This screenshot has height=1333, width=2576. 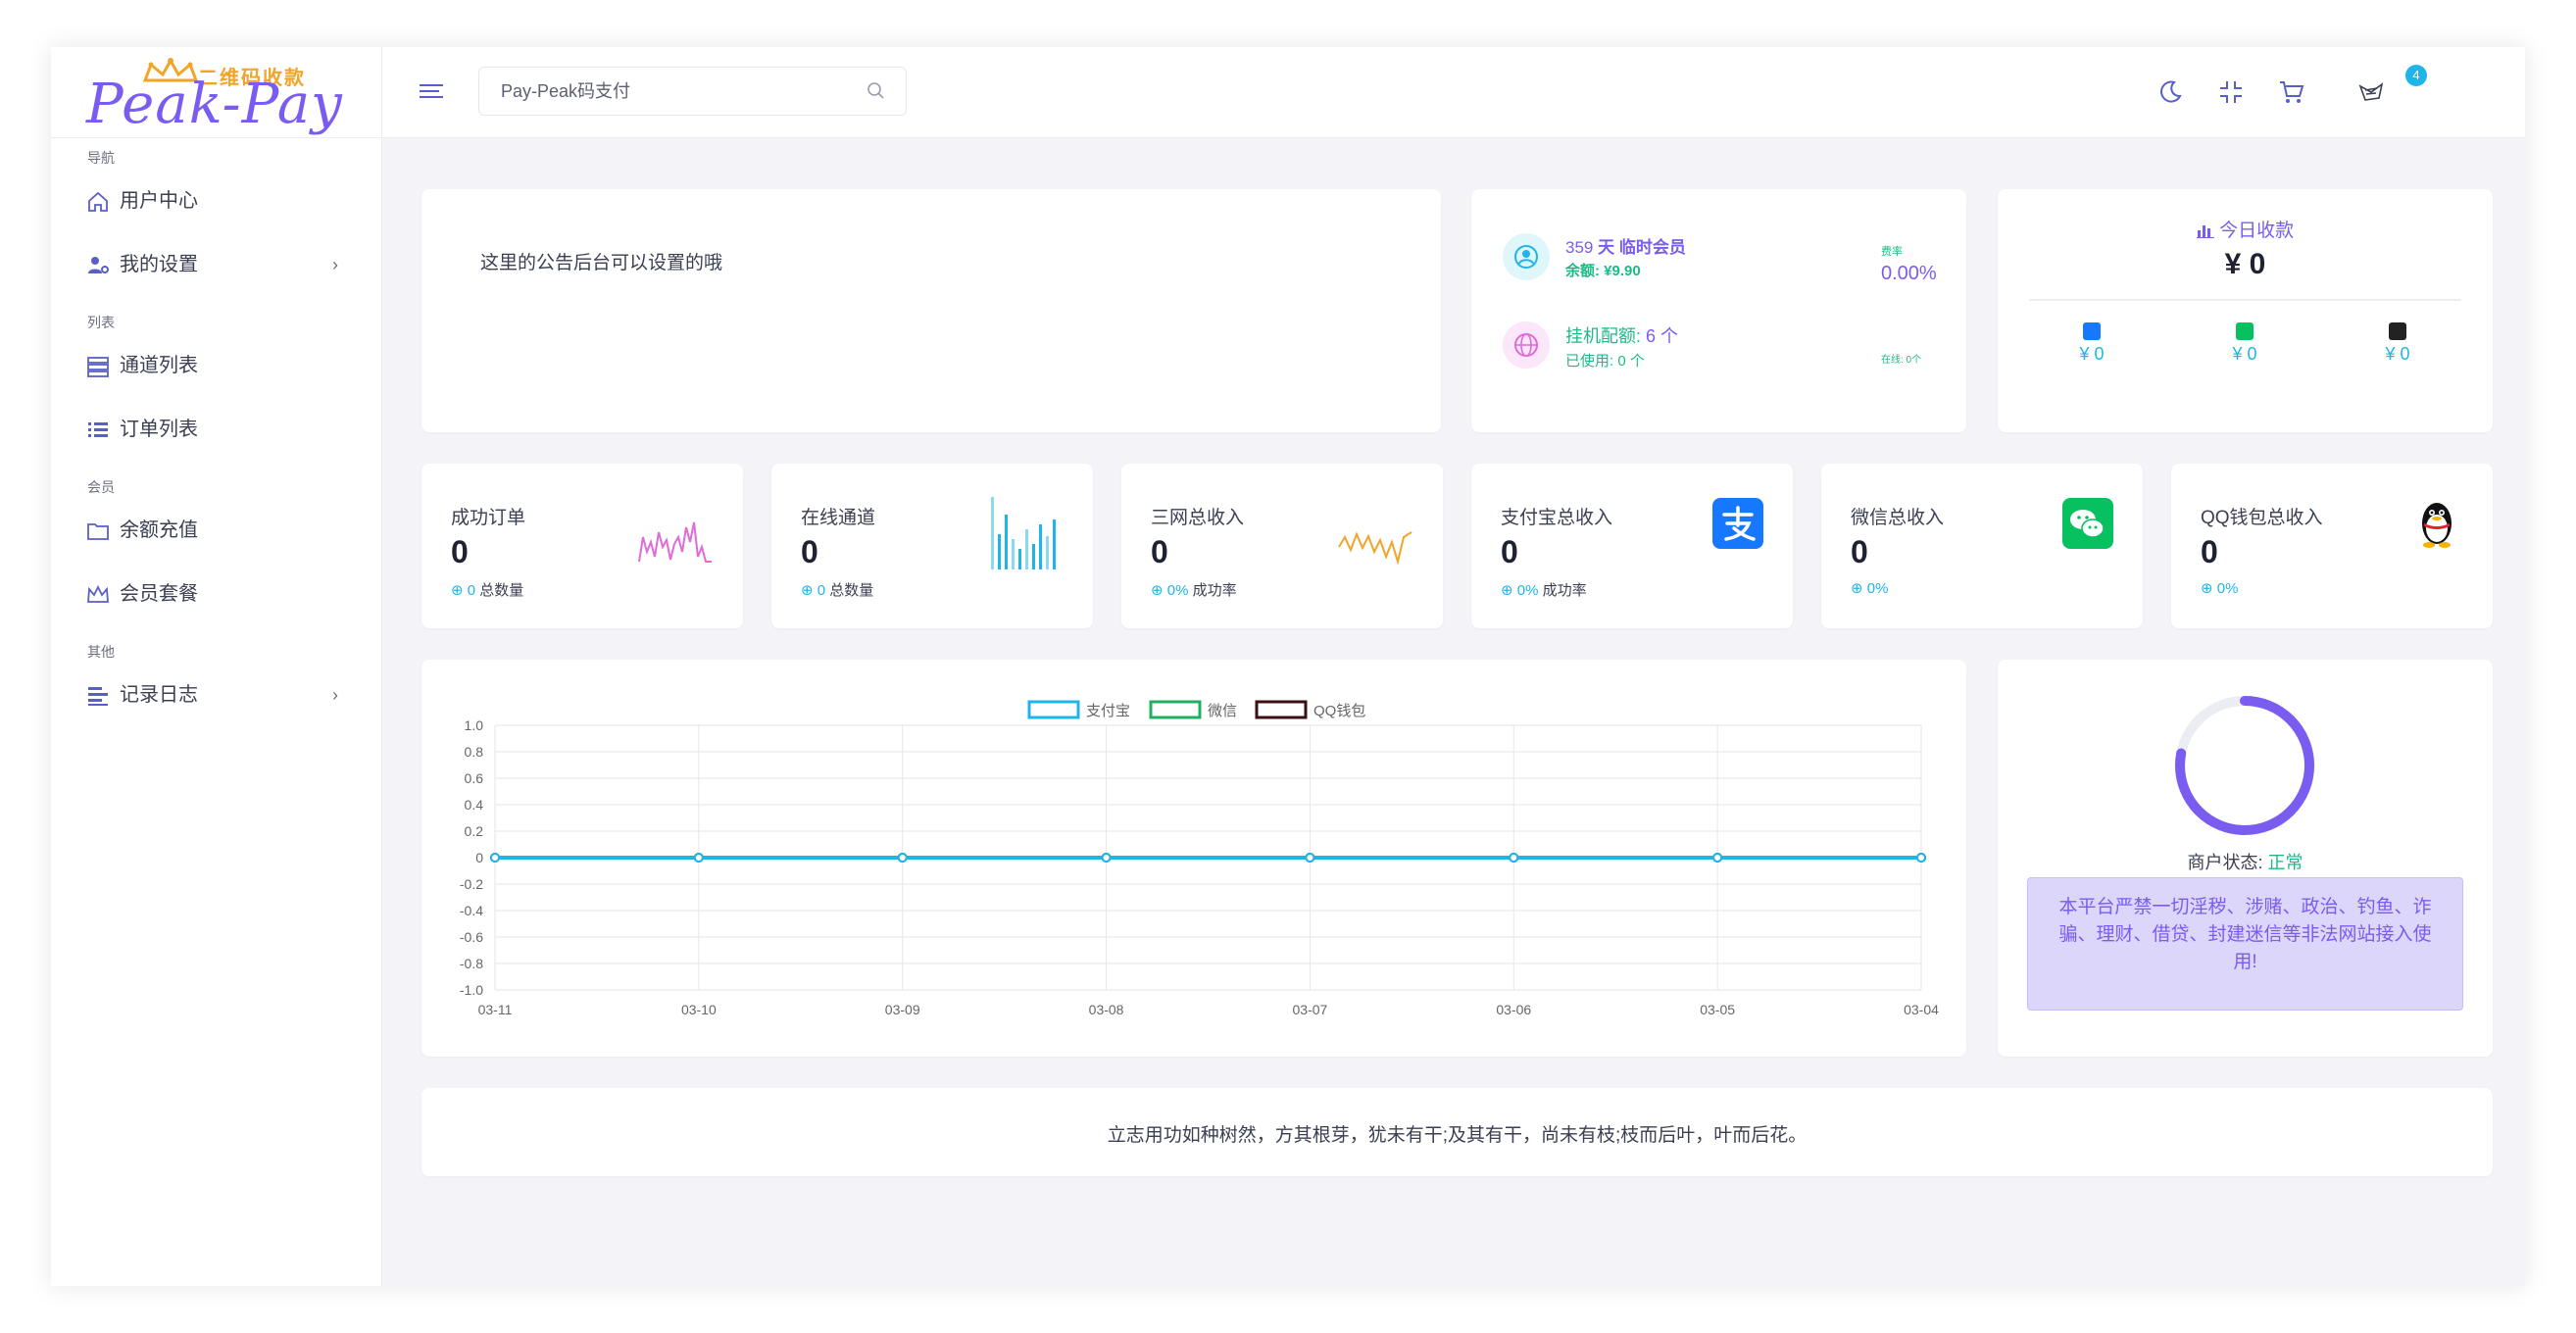 What do you see at coordinates (902, 1009) in the screenshot?
I see `x-tick-label: 03-09` at bounding box center [902, 1009].